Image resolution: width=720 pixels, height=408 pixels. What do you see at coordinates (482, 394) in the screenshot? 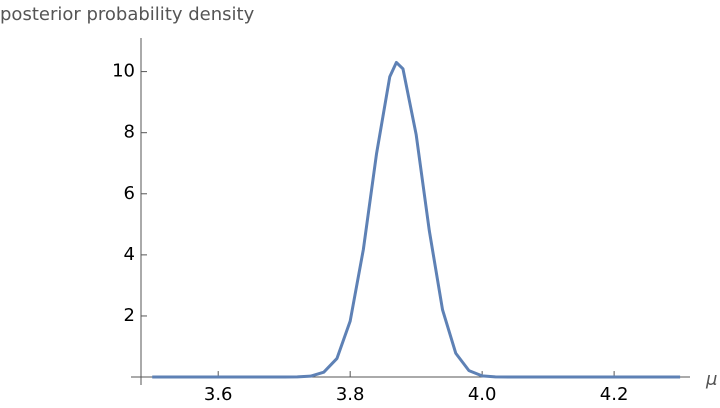
I see `x-tick-label: 4.0` at bounding box center [482, 394].